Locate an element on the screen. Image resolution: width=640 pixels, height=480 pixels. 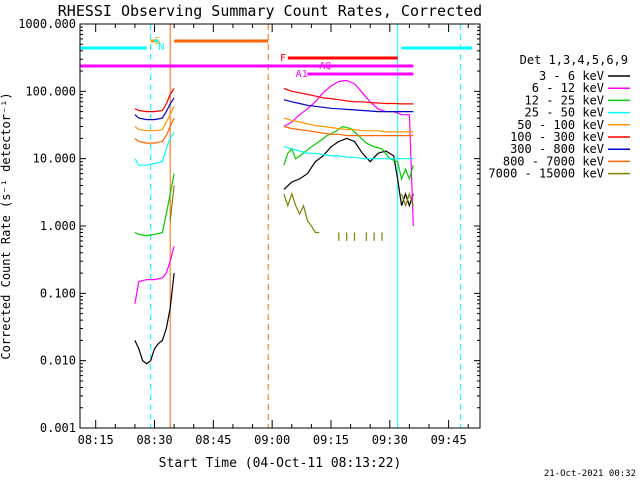
y-tick-label: 100.000 is located at coordinates (50, 91).